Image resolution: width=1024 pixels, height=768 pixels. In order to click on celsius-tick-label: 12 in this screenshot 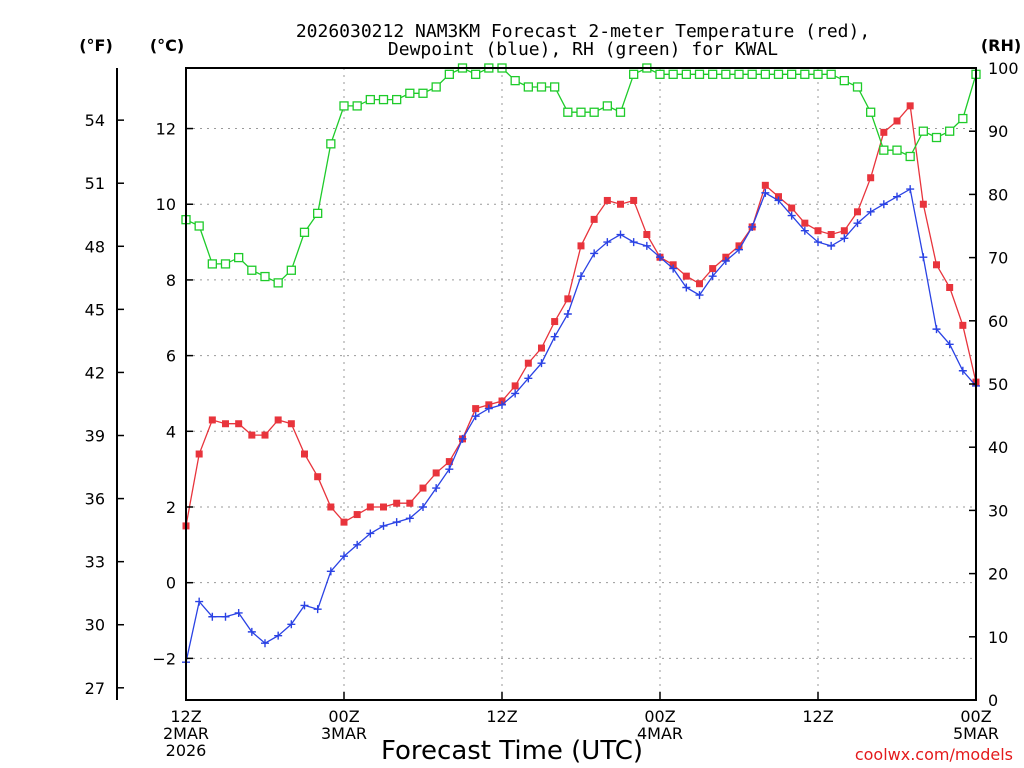, I will do `click(166, 129)`.